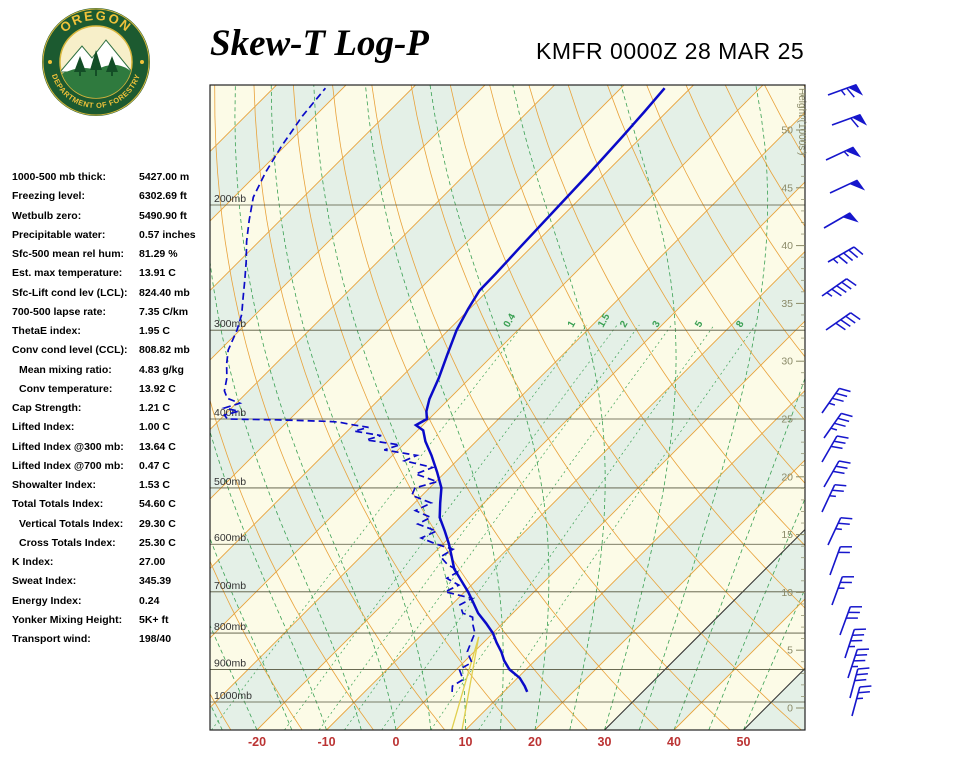 Image resolution: width=960 pixels, height=768 pixels. What do you see at coordinates (112, 504) in the screenshot?
I see `index-row: Total Totals Index: 54.60 C` at bounding box center [112, 504].